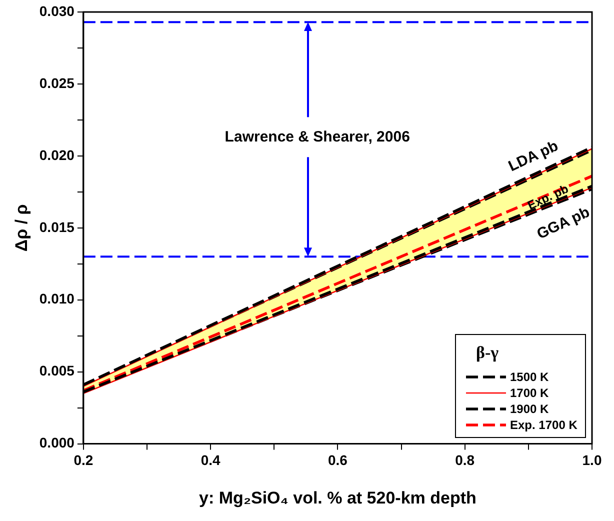 Image resolution: width=614 pixels, height=521 pixels. I want to click on y-tick-label: 0.030, so click(57, 10).